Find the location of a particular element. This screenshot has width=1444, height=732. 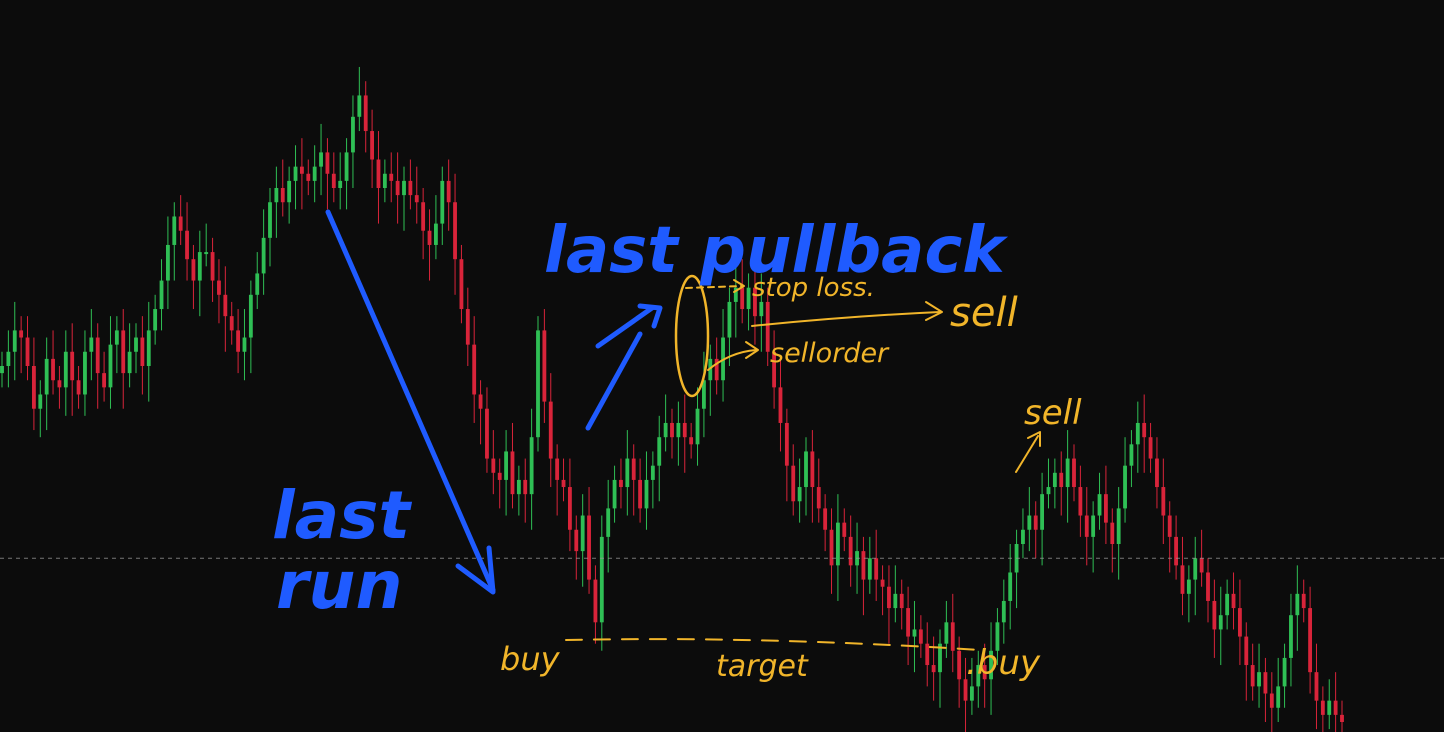

stop-loss-arrowhead-icon is located at coordinates (739, 286).